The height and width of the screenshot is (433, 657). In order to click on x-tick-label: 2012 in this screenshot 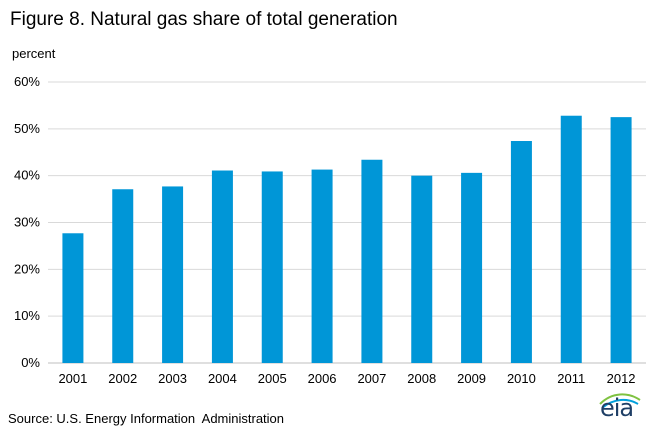, I will do `click(621, 378)`.